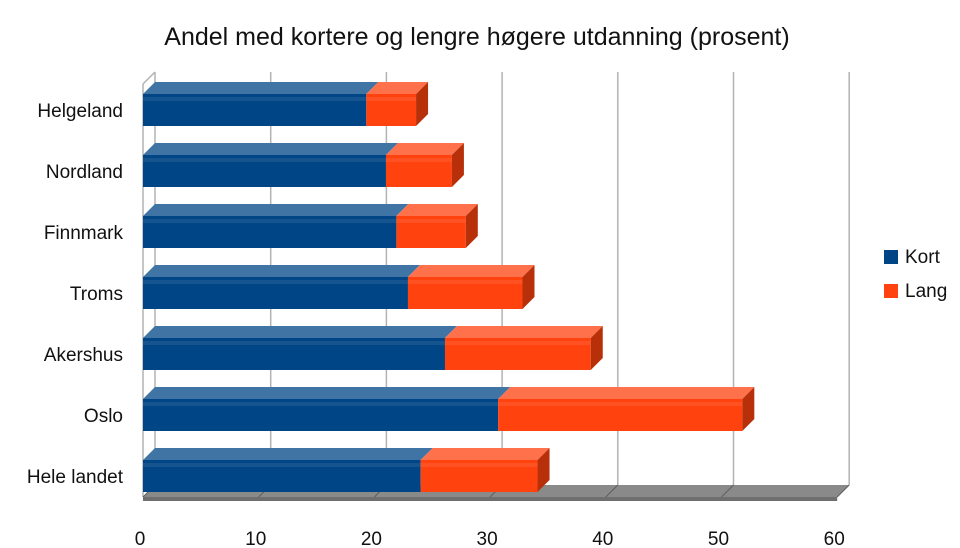 This screenshot has width=960, height=548. Describe the element at coordinates (327, 409) in the screenshot. I see `bar-kort-oslo` at that location.